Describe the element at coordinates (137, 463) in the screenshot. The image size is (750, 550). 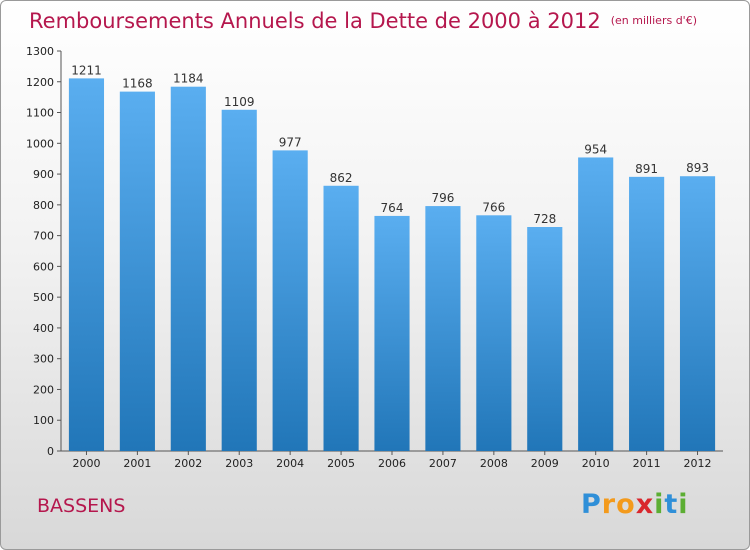
I see `x-tick-label: 2001` at that location.